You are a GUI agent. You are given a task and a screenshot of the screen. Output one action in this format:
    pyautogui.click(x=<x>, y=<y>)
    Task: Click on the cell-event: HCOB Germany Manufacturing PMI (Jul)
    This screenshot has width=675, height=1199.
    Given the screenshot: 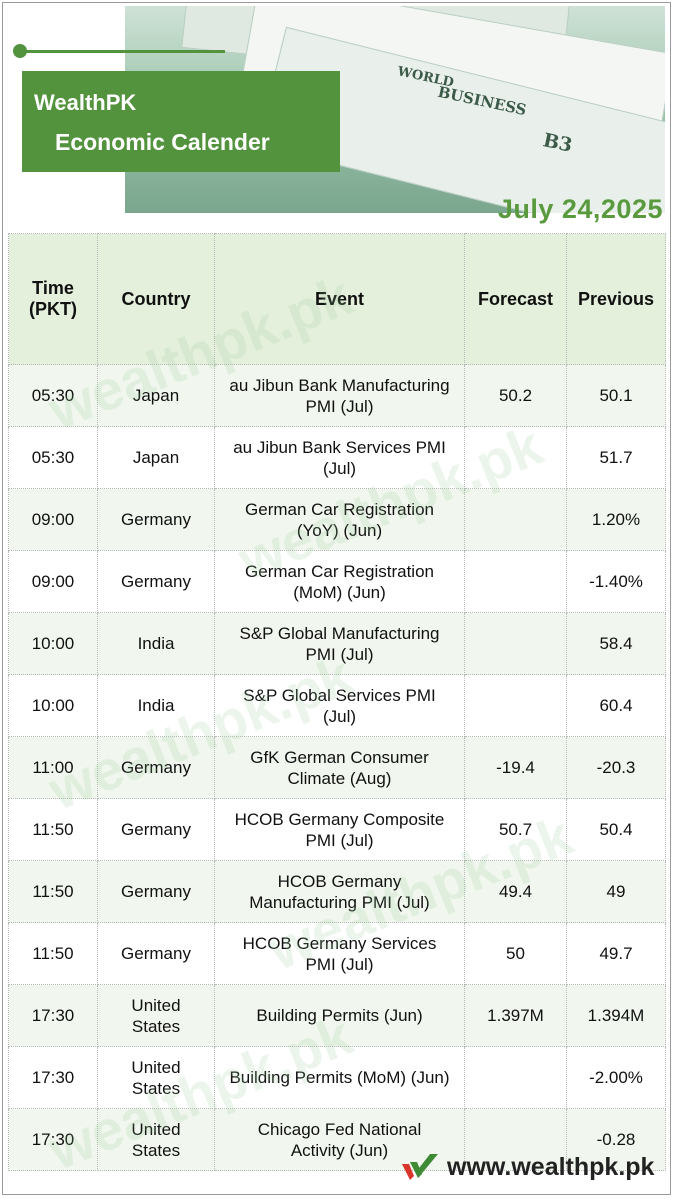 What is the action you would take?
    pyautogui.click(x=339, y=891)
    